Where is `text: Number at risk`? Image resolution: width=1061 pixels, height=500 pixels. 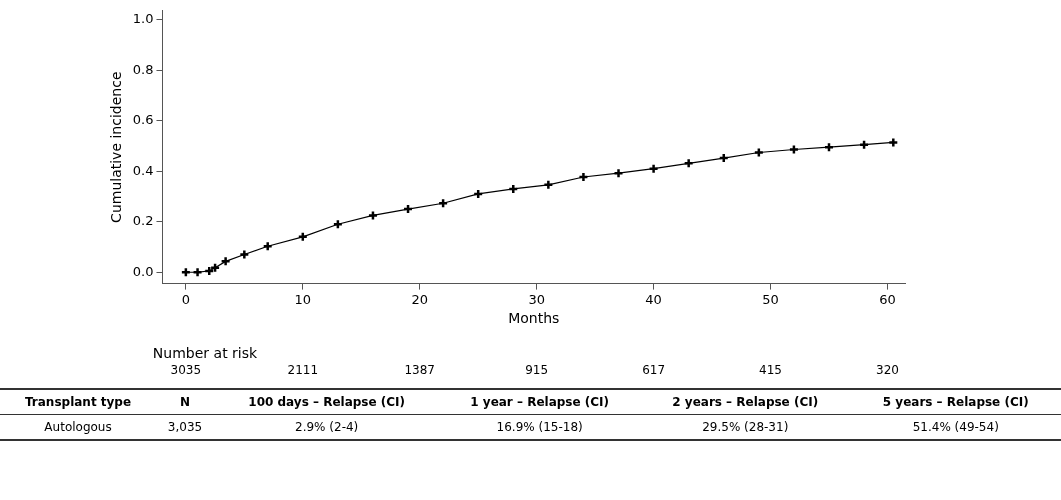
text: Number at risk is located at coordinates (205, 353).